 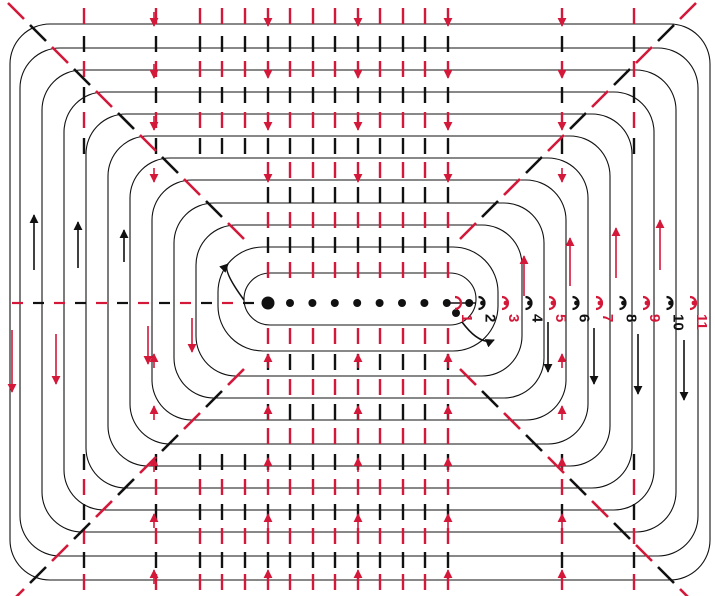 What do you see at coordinates (458, 303) in the screenshot?
I see `round-start-marker` at bounding box center [458, 303].